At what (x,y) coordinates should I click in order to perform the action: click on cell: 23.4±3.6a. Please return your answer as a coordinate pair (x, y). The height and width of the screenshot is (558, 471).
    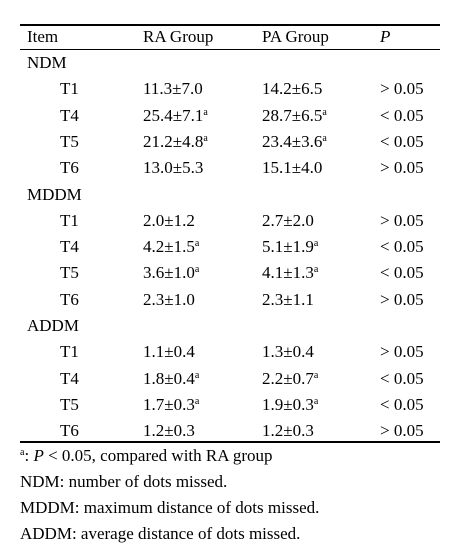
    Looking at the image, I should click on (294, 142).